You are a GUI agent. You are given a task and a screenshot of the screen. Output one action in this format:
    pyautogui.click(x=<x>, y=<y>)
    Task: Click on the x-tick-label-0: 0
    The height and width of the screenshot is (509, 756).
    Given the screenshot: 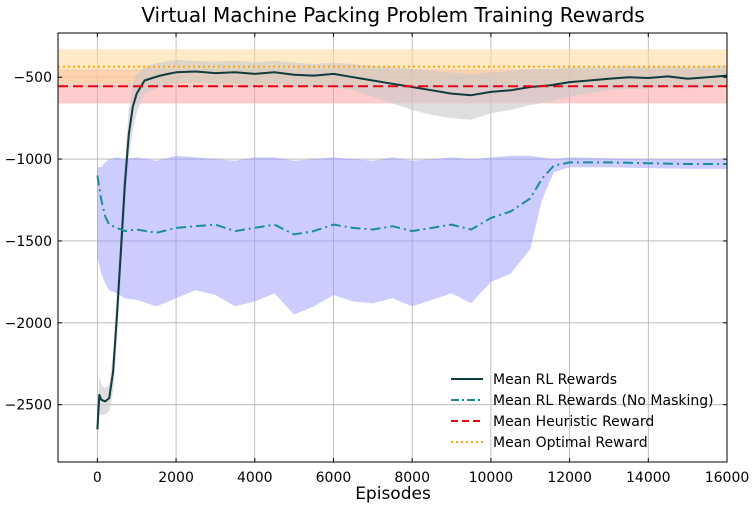 What is the action you would take?
    pyautogui.click(x=97, y=478)
    